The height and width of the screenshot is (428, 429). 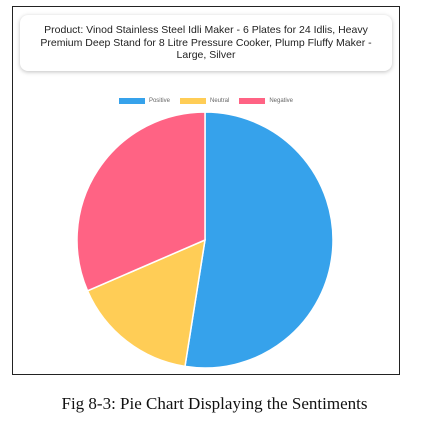 What do you see at coordinates (281, 101) in the screenshot?
I see `legend-label: Negative` at bounding box center [281, 101].